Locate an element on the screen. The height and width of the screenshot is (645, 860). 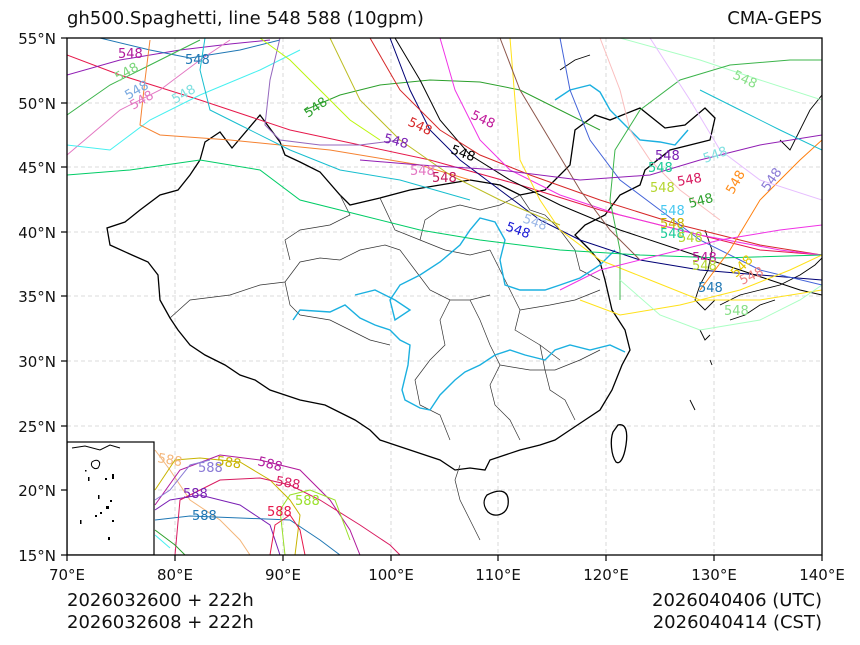
svg-text: 40°N is located at coordinates (37, 233).